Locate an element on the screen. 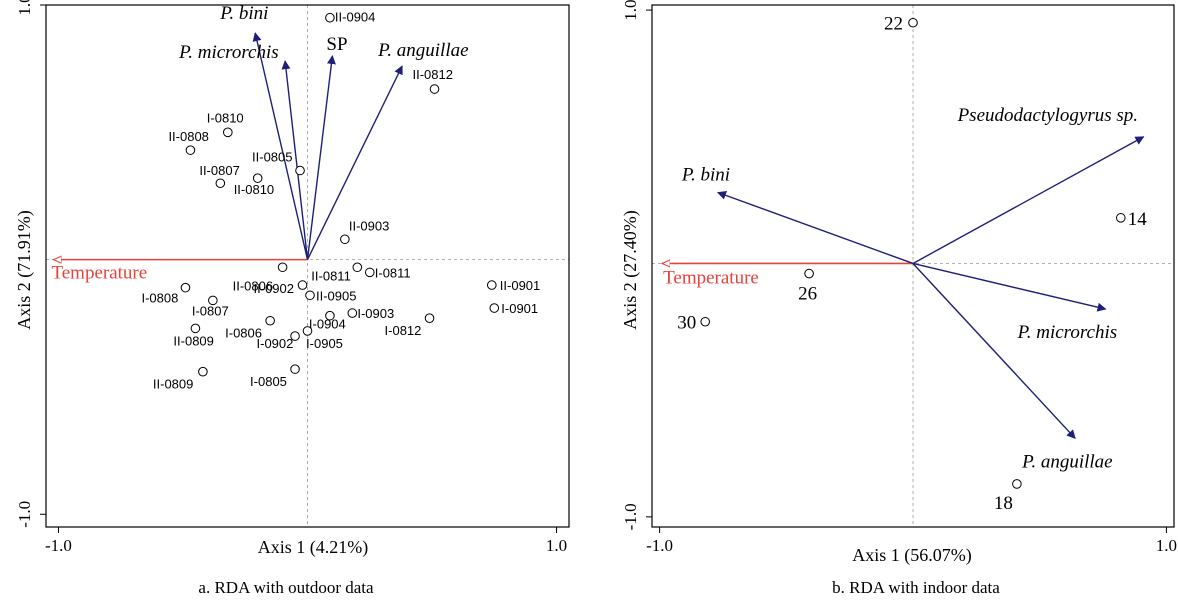  site-label: II-0811 is located at coordinates (331, 275).